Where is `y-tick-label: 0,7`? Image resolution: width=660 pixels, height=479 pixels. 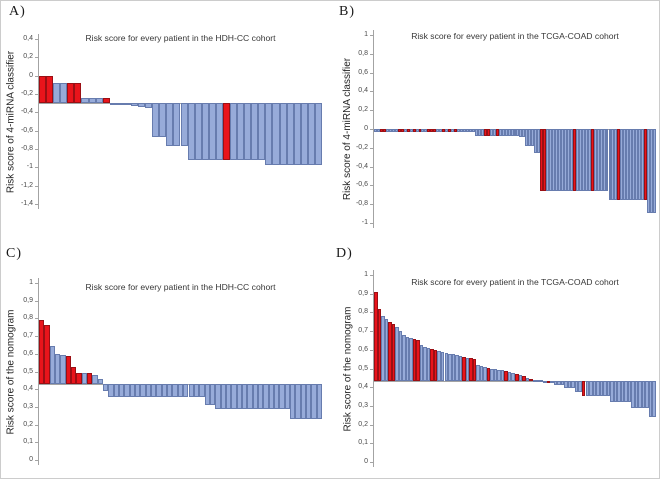
y-tick-label: 0,7 is located at coordinates (363, 331).